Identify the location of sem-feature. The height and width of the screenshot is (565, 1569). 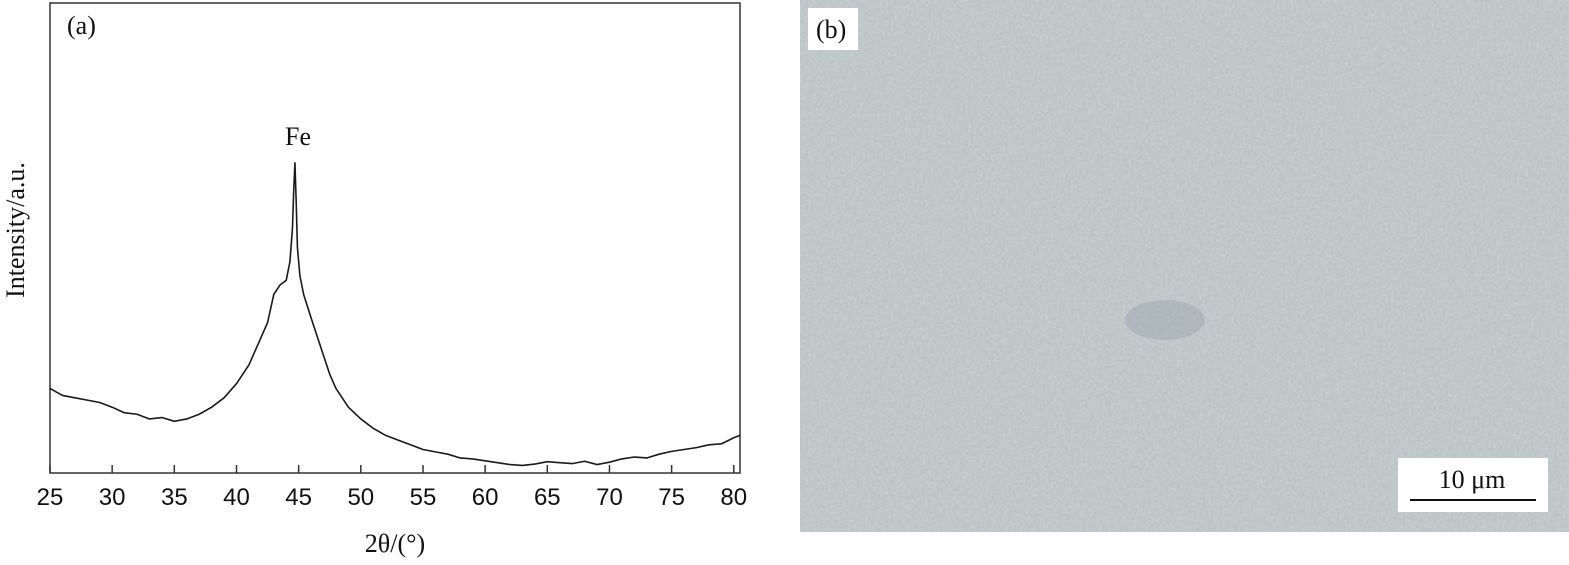
(1165, 320).